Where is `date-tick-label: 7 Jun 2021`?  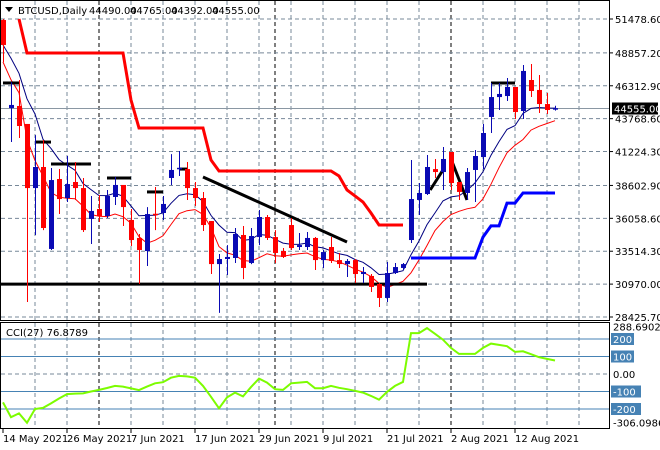
date-tick-label: 7 Jun 2021 is located at coordinates (158, 439).